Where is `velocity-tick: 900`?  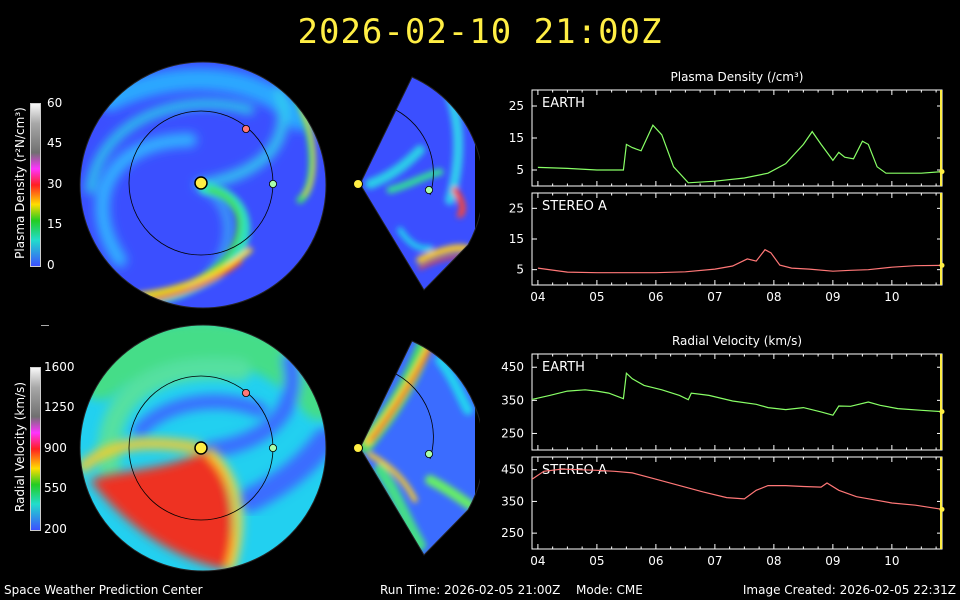 velocity-tick: 900 is located at coordinates (55, 448).